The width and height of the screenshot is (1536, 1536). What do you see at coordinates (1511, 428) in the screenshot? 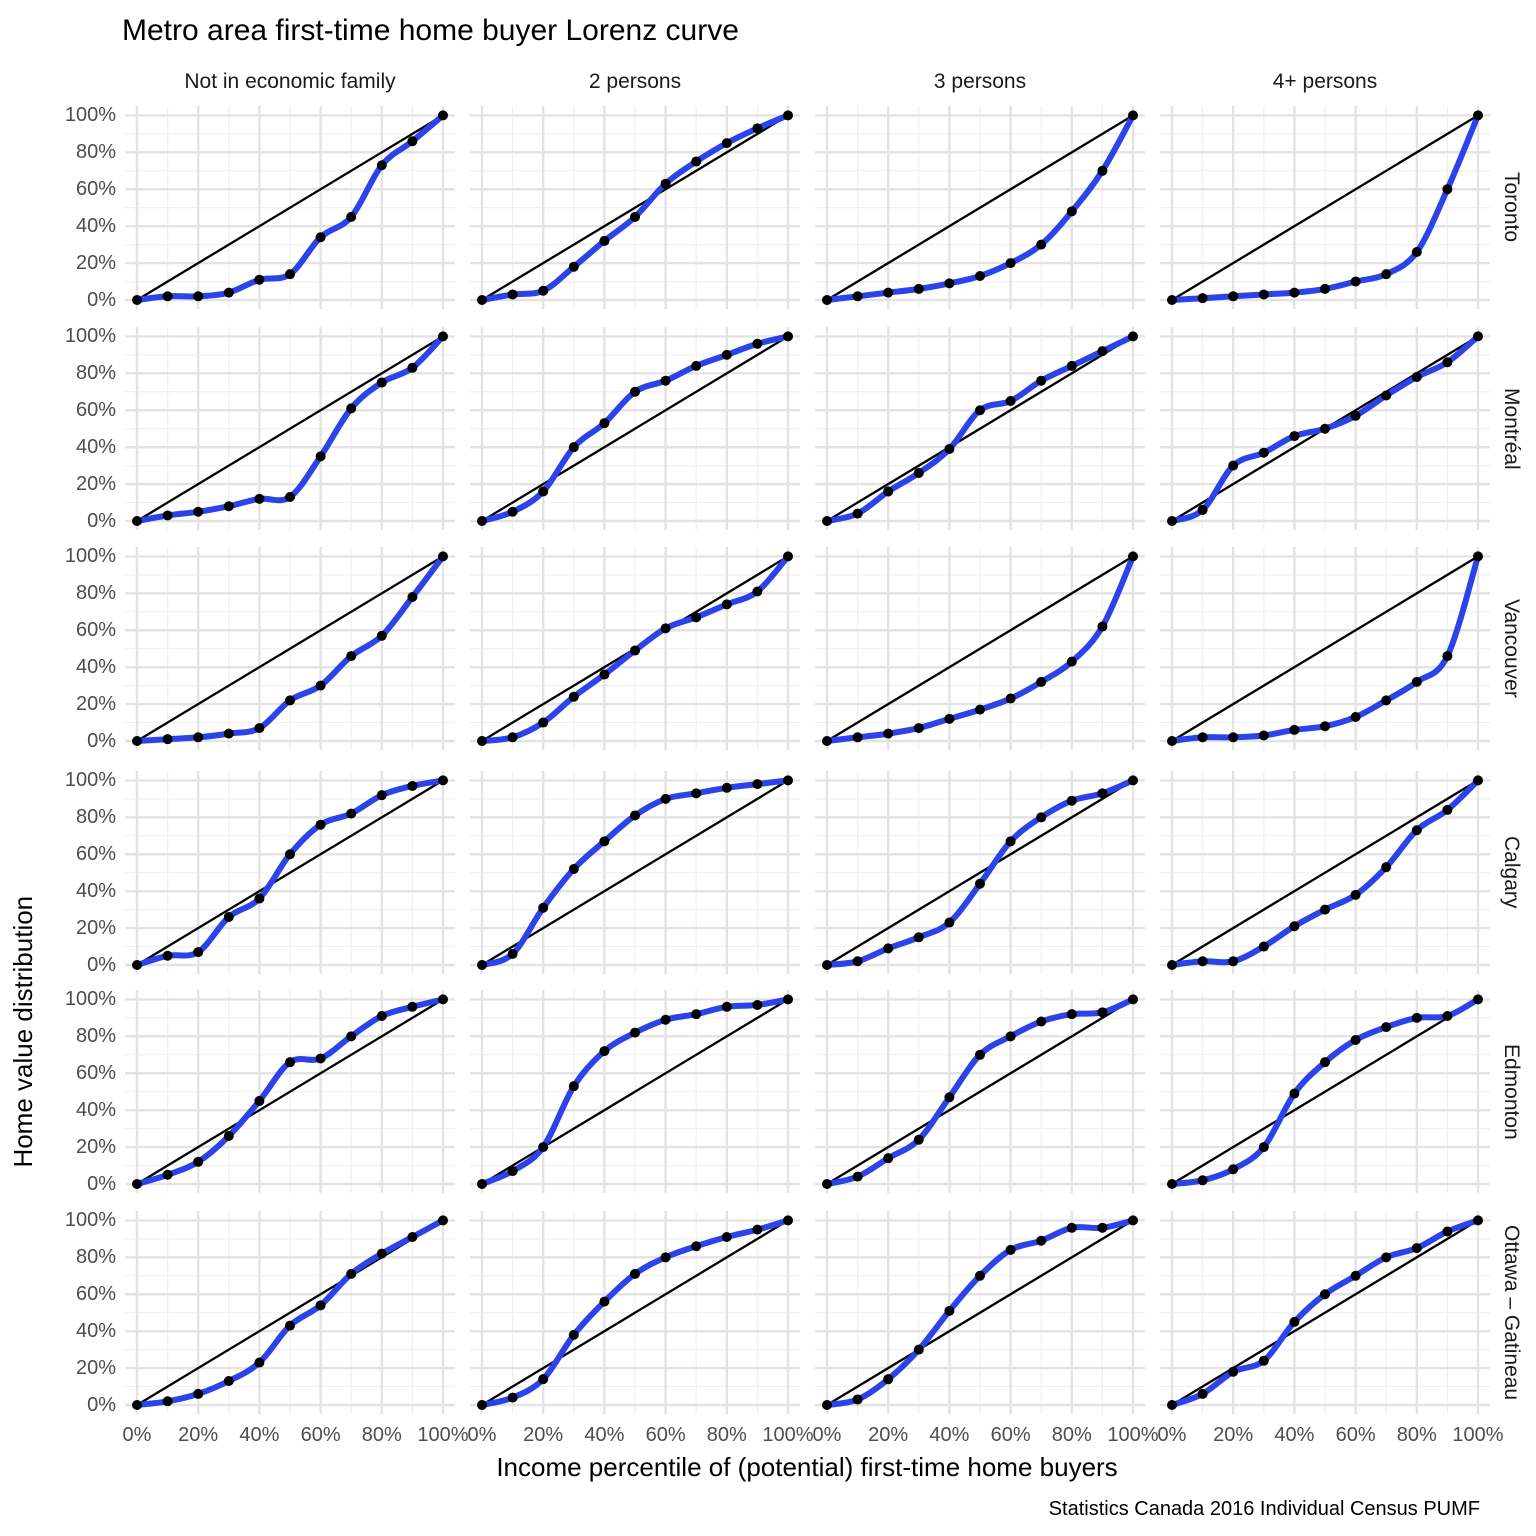
I see `facet-row-strip-montr-al: Montréal` at bounding box center [1511, 428].